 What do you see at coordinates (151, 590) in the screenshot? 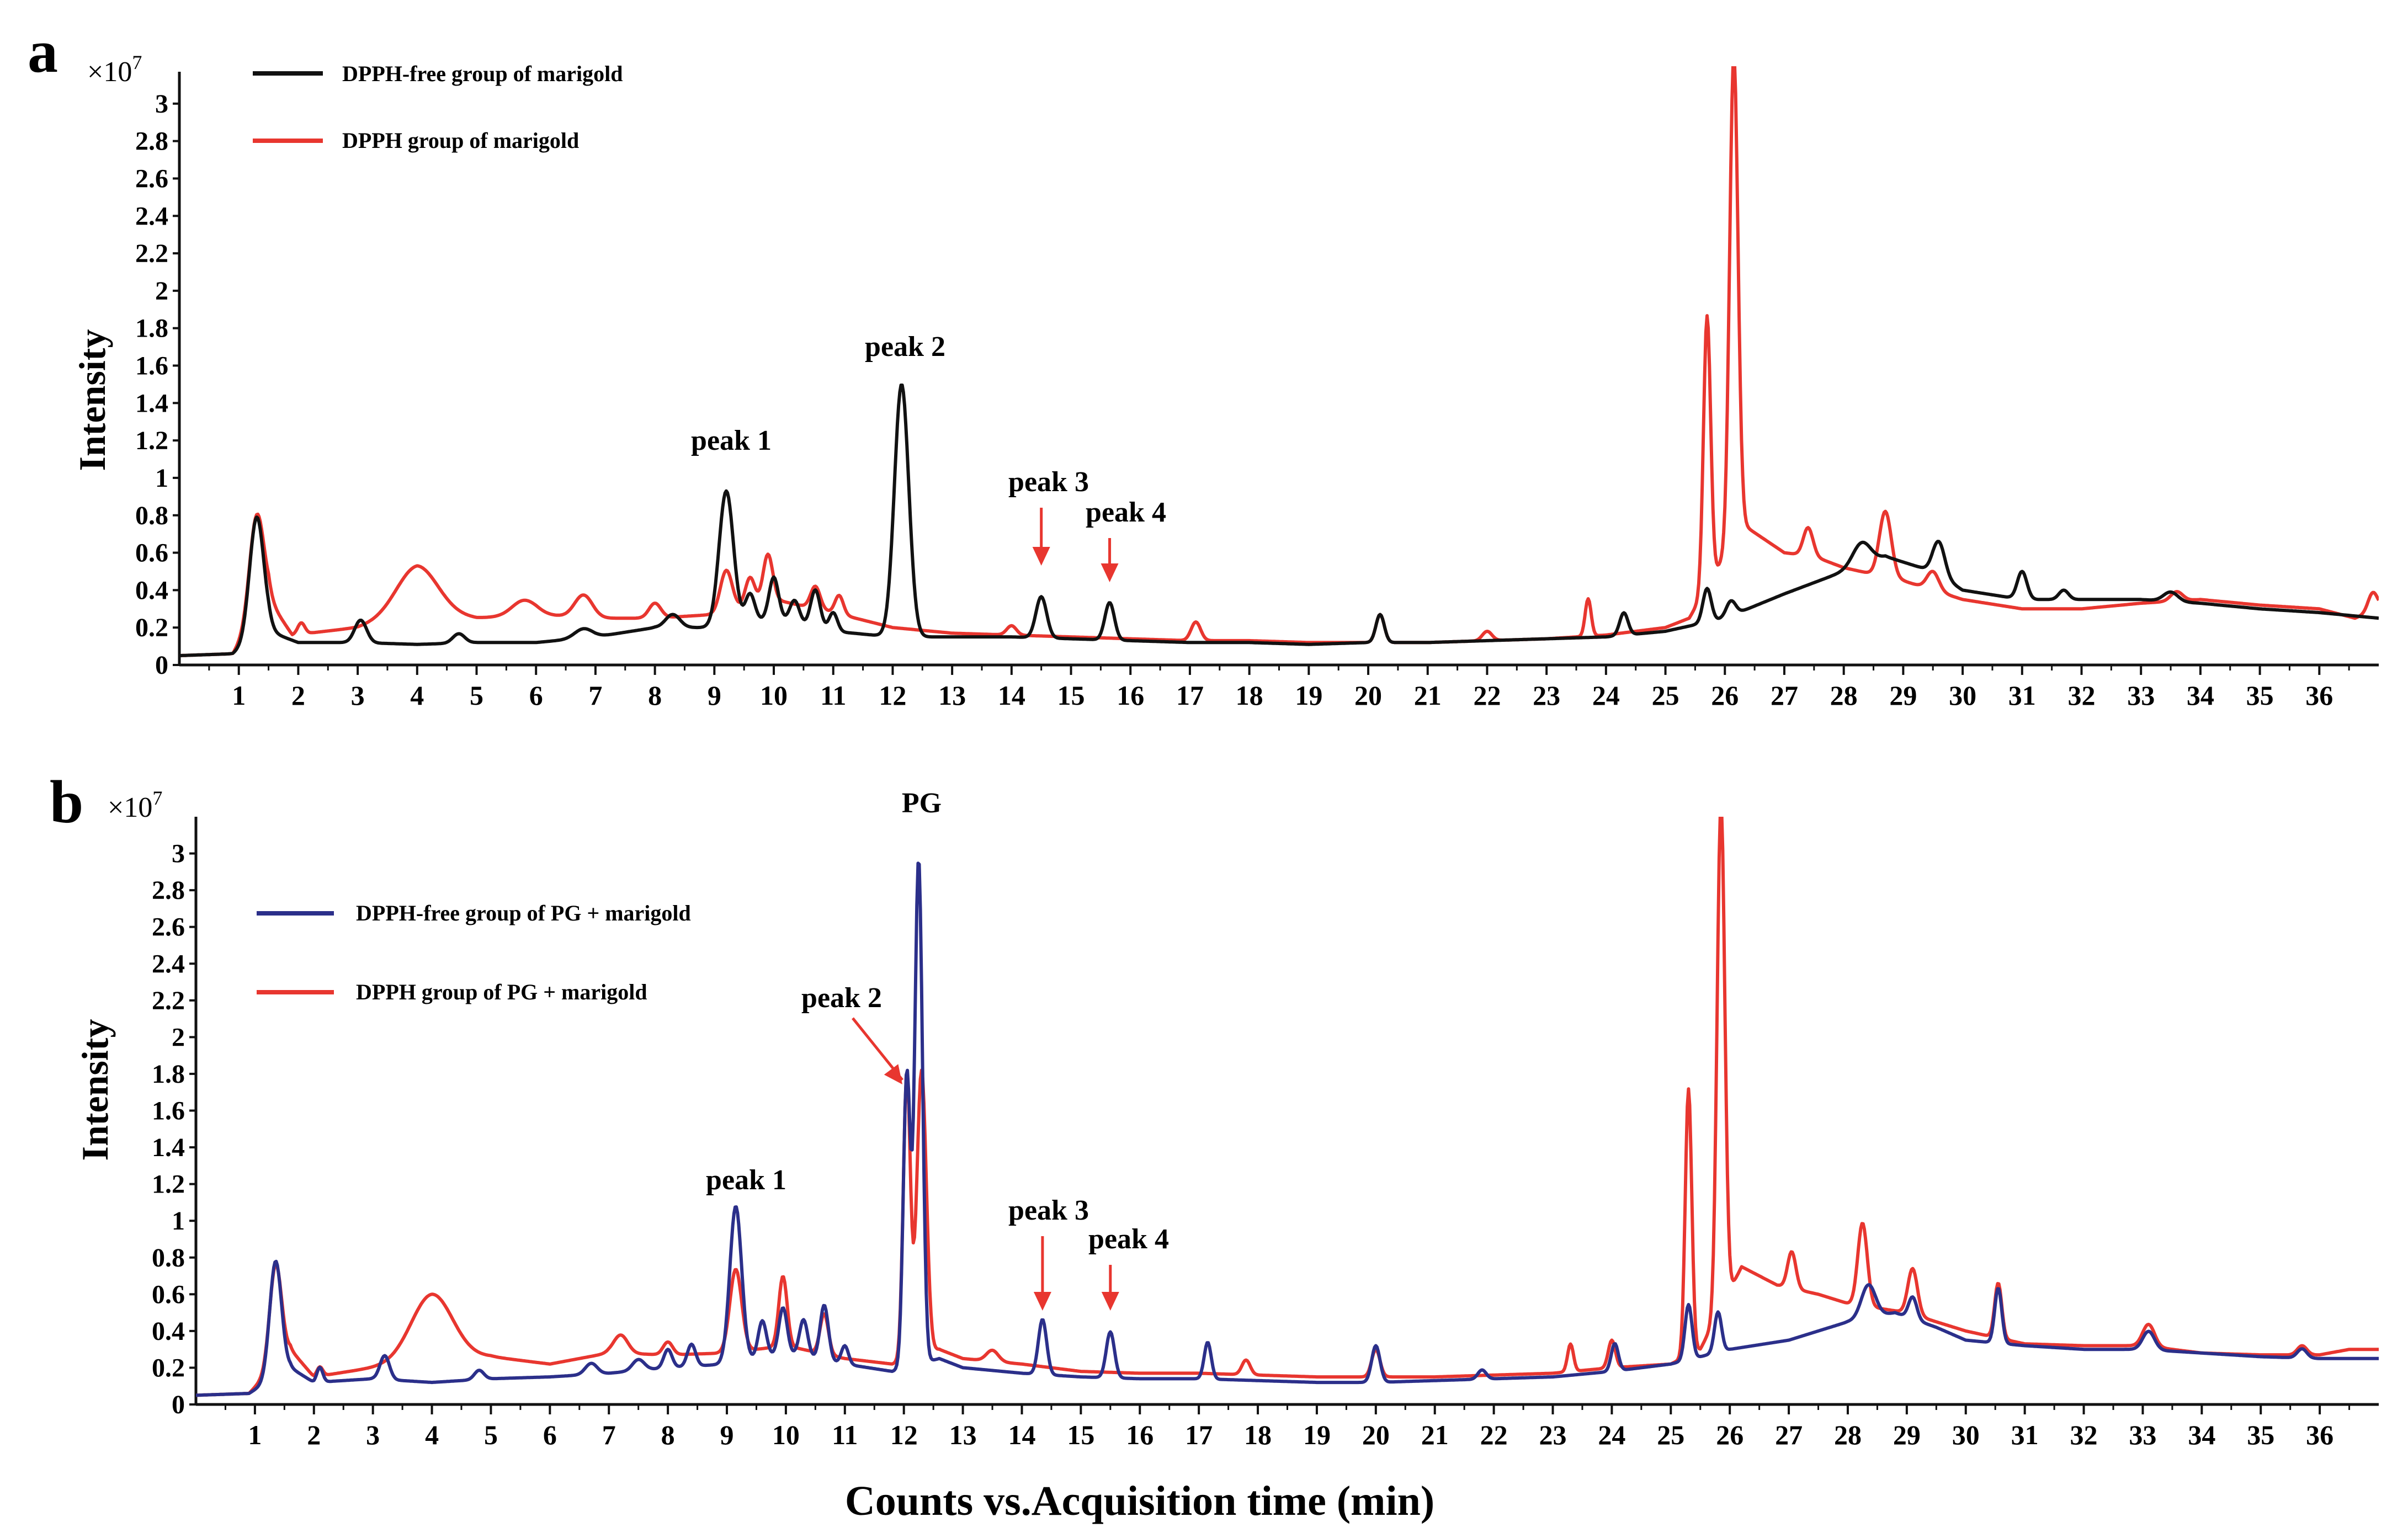
I see `y-tick-label: 0.4` at bounding box center [151, 590].